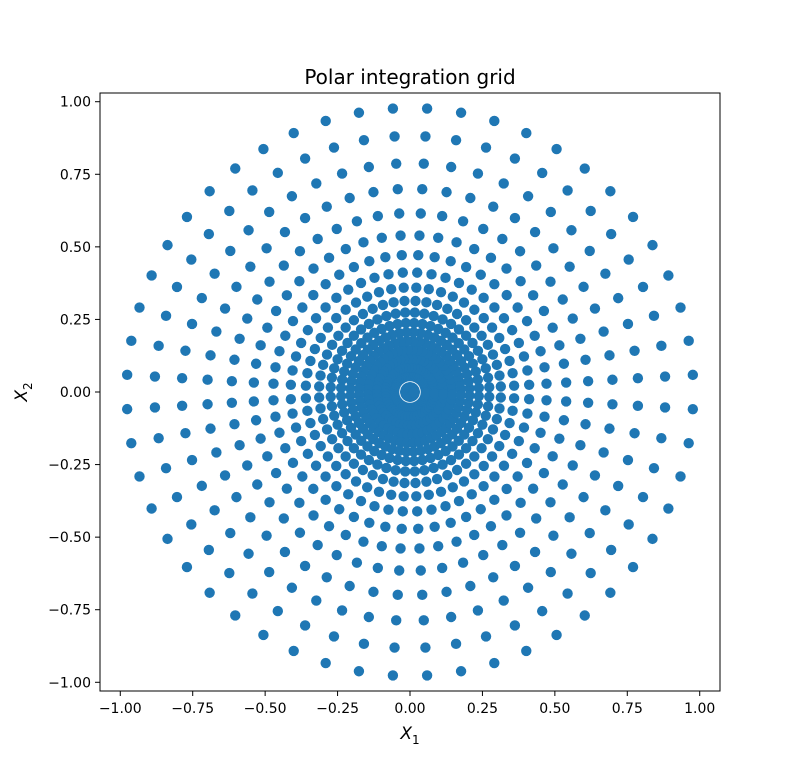 This screenshot has height=777, width=800. I want to click on x-tick-label: 0.75, so click(627, 709).